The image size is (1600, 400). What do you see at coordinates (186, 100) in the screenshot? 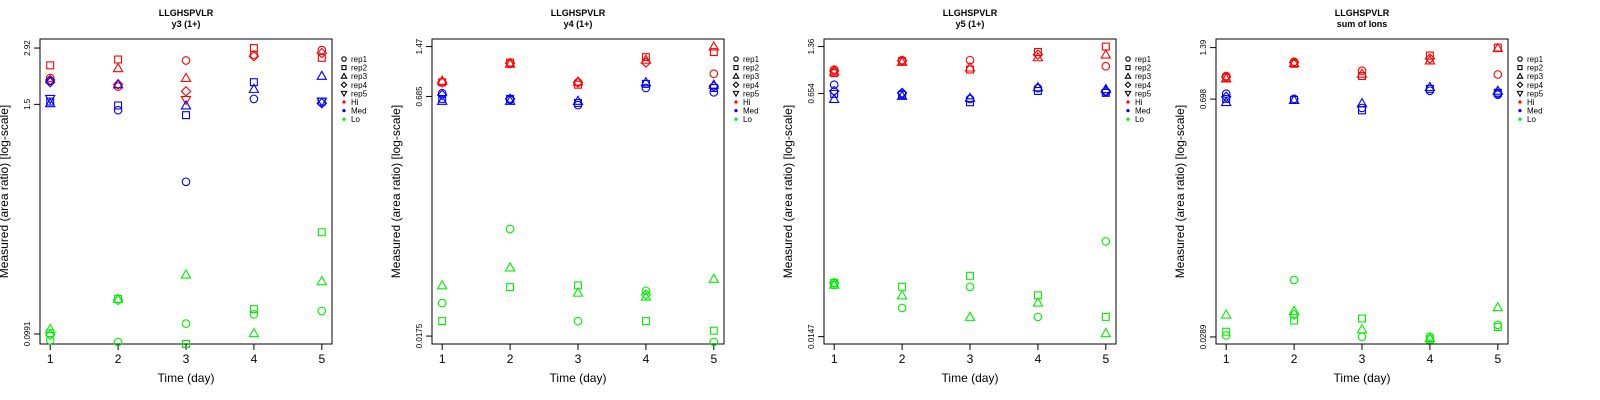
I see `data-point-hi-rep5-day3` at bounding box center [186, 100].